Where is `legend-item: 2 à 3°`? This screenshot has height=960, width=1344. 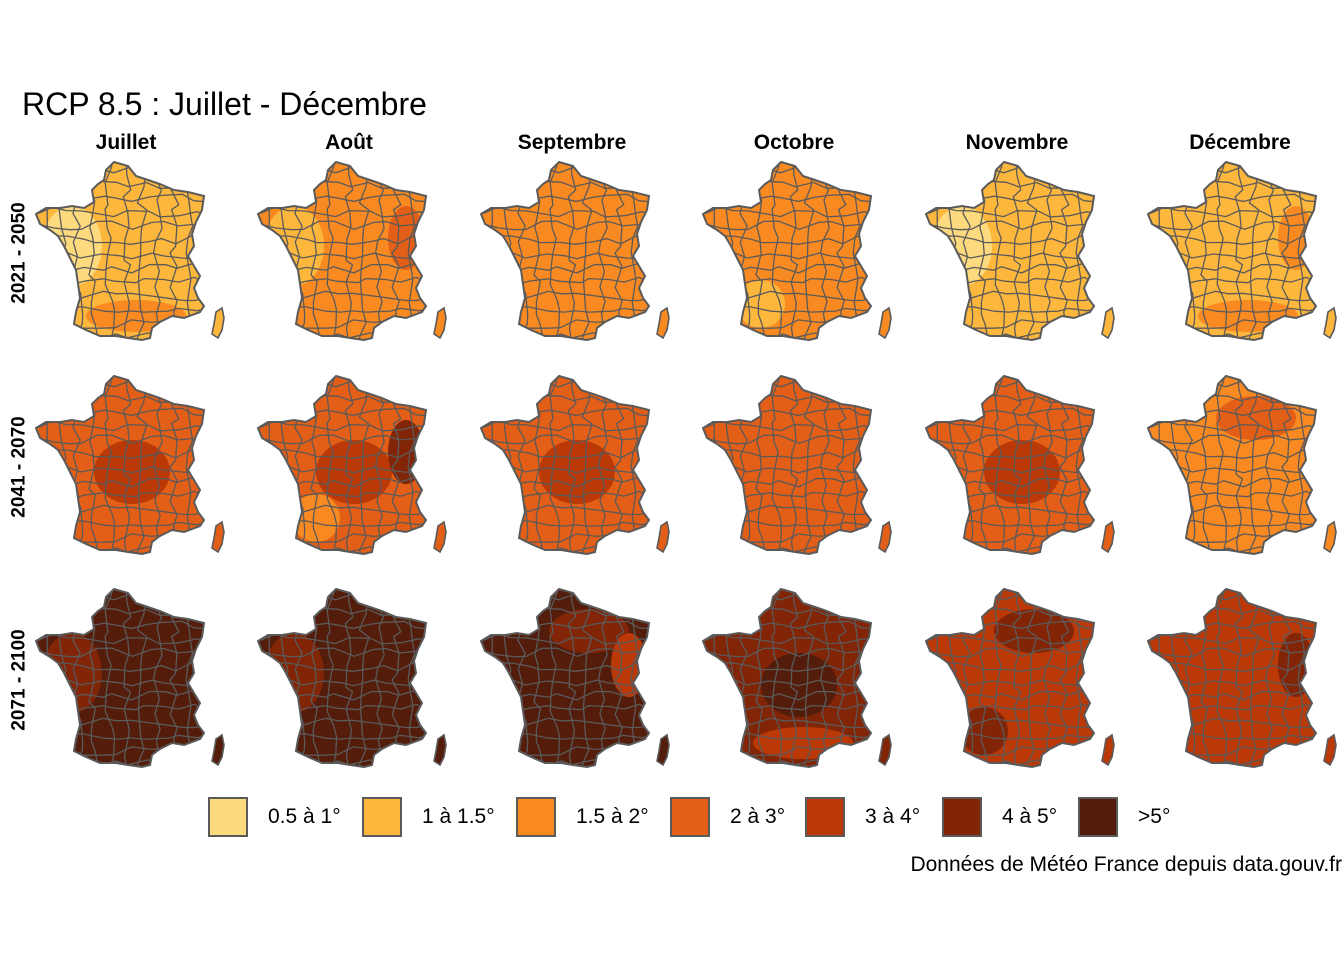
legend-item: 2 à 3° is located at coordinates (727, 817).